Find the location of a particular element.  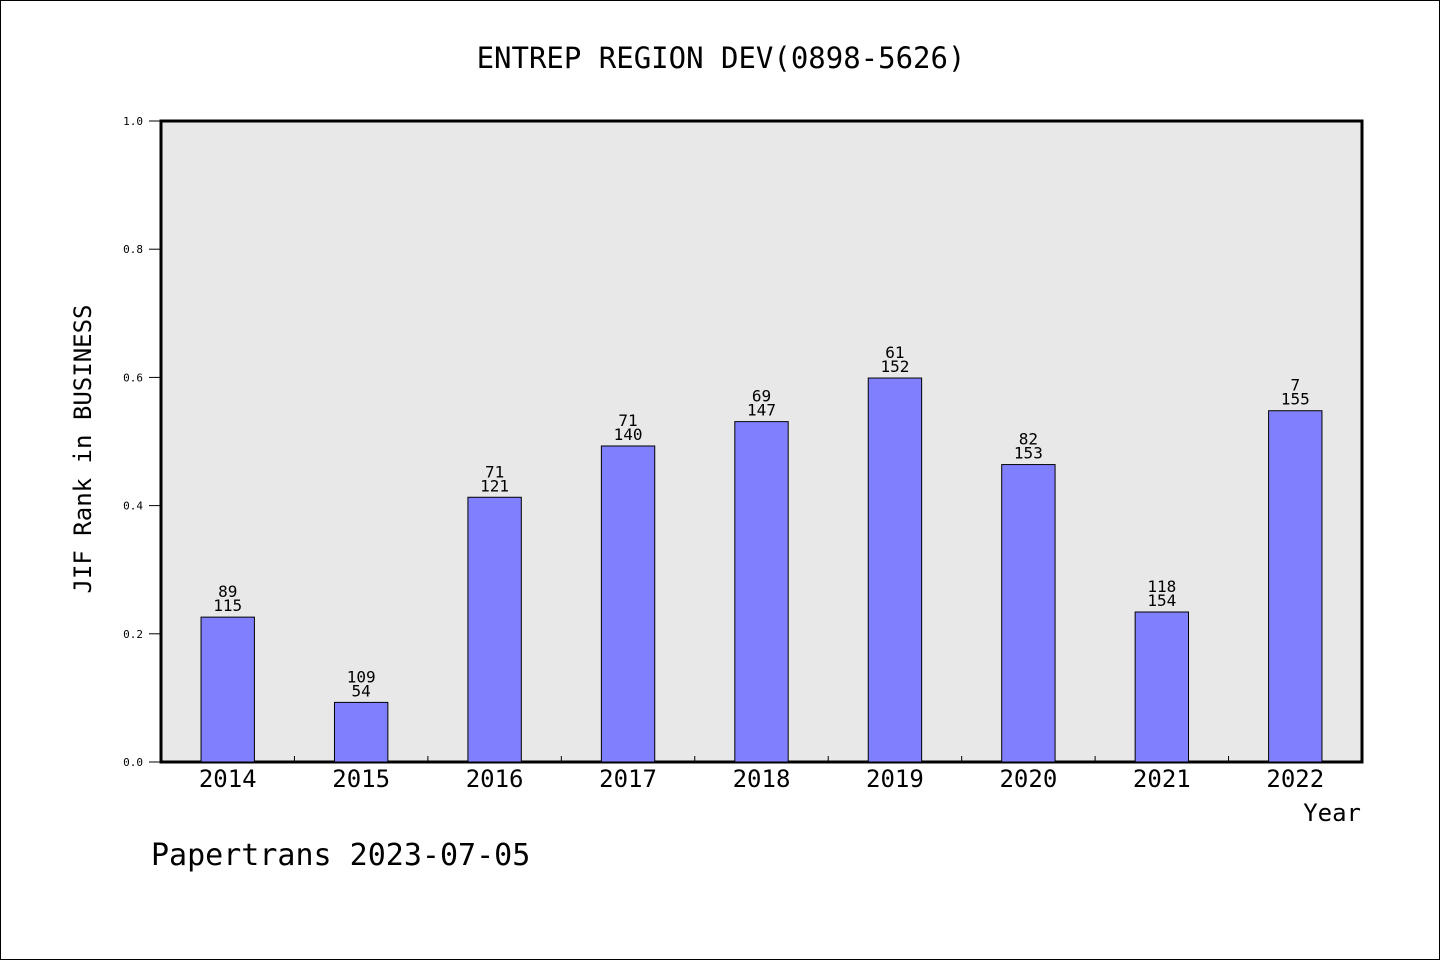

bar-total-label: 153 is located at coordinates (1028, 453).